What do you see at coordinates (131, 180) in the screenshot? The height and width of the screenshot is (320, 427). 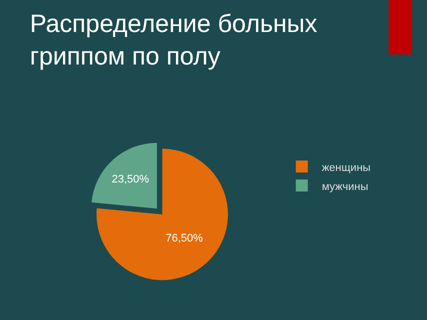 I see `data-label: 23,50%` at bounding box center [131, 180].